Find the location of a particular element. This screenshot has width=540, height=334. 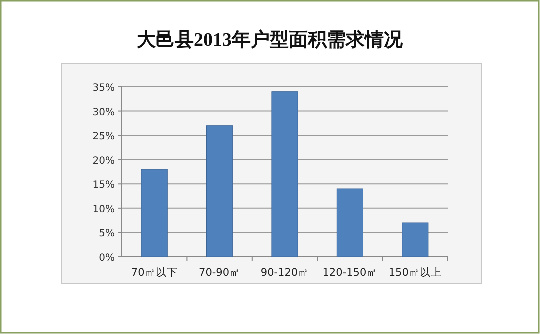

x-tick-label: 90-120㎡ is located at coordinates (285, 273).